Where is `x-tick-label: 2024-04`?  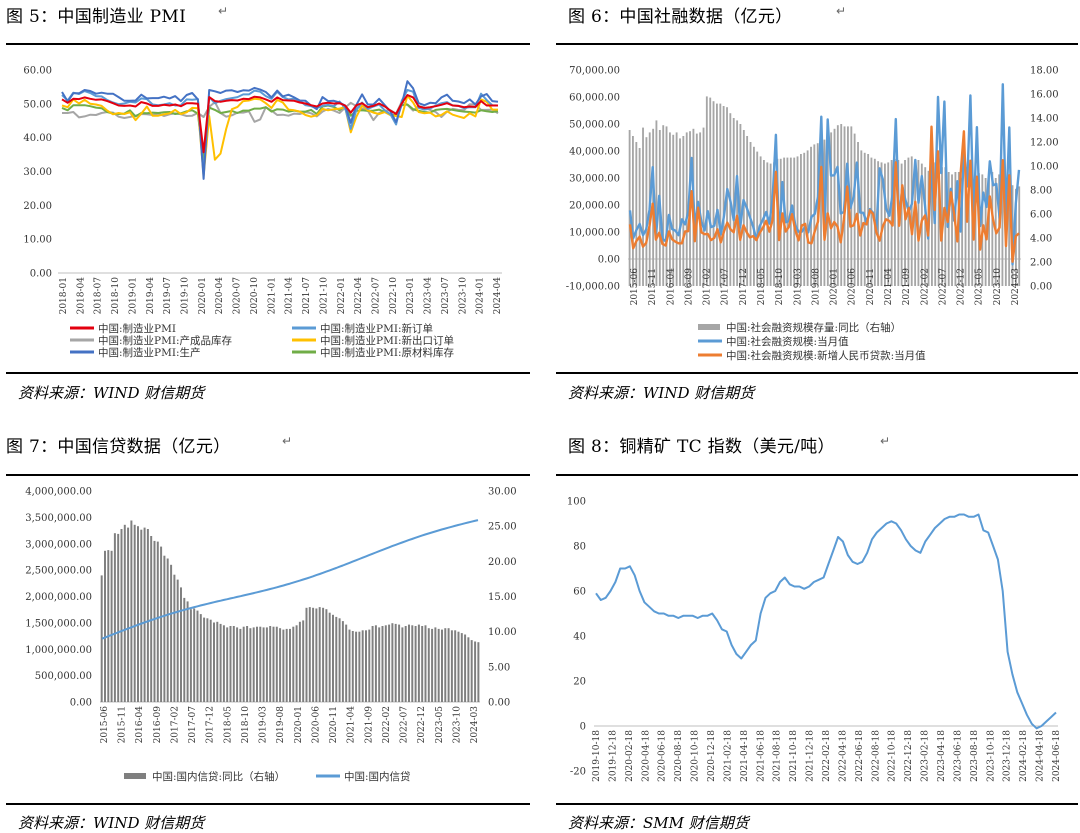
x-tick-label: 2024-04 is located at coordinates (498, 296).